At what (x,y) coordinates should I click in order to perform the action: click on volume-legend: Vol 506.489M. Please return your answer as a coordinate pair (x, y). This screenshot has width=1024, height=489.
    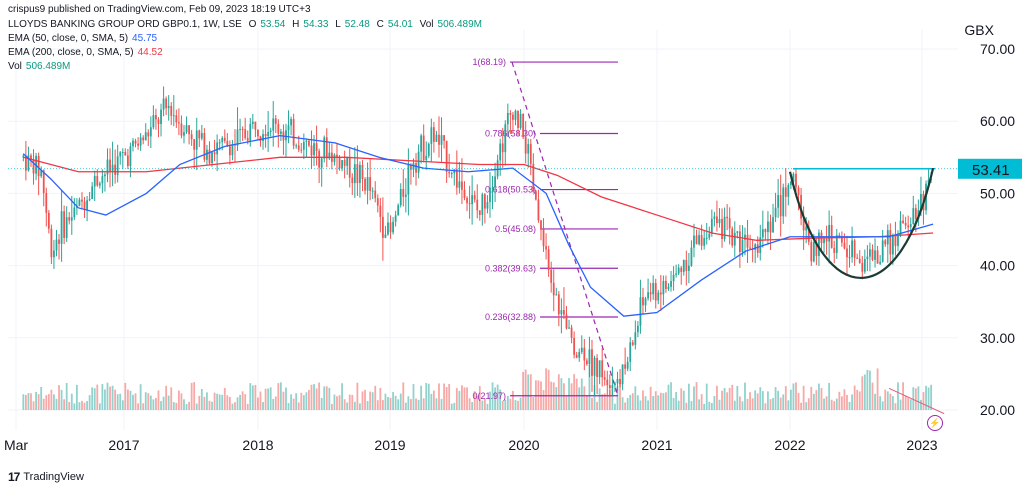
    Looking at the image, I should click on (39, 66).